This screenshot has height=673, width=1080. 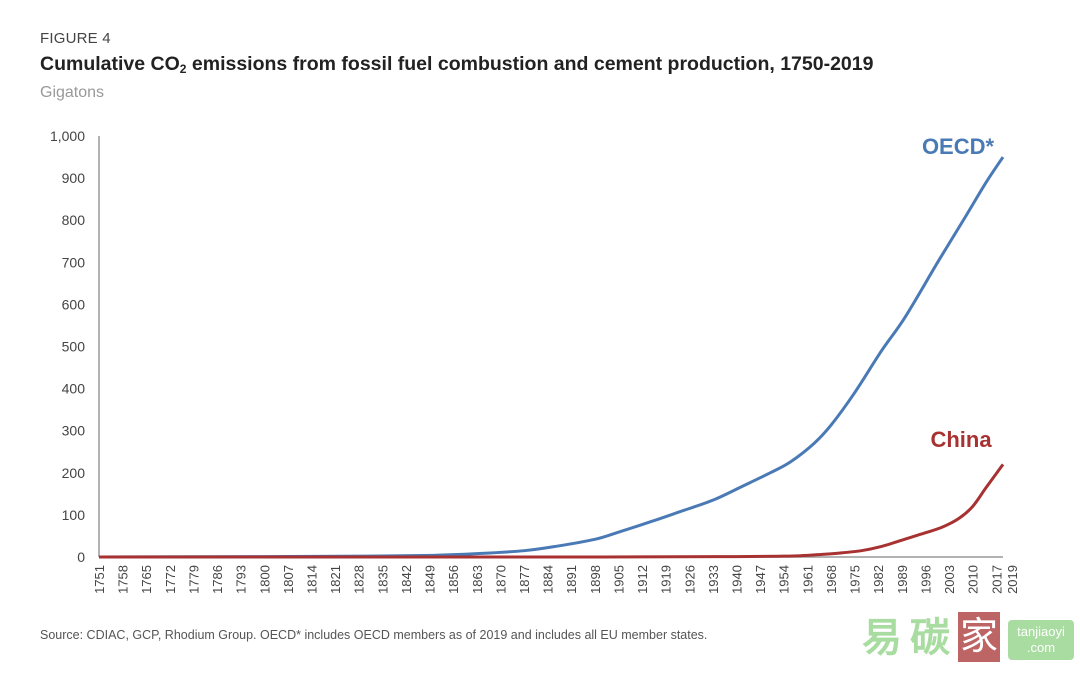 I want to click on title-subscript: 2, so click(x=183, y=69).